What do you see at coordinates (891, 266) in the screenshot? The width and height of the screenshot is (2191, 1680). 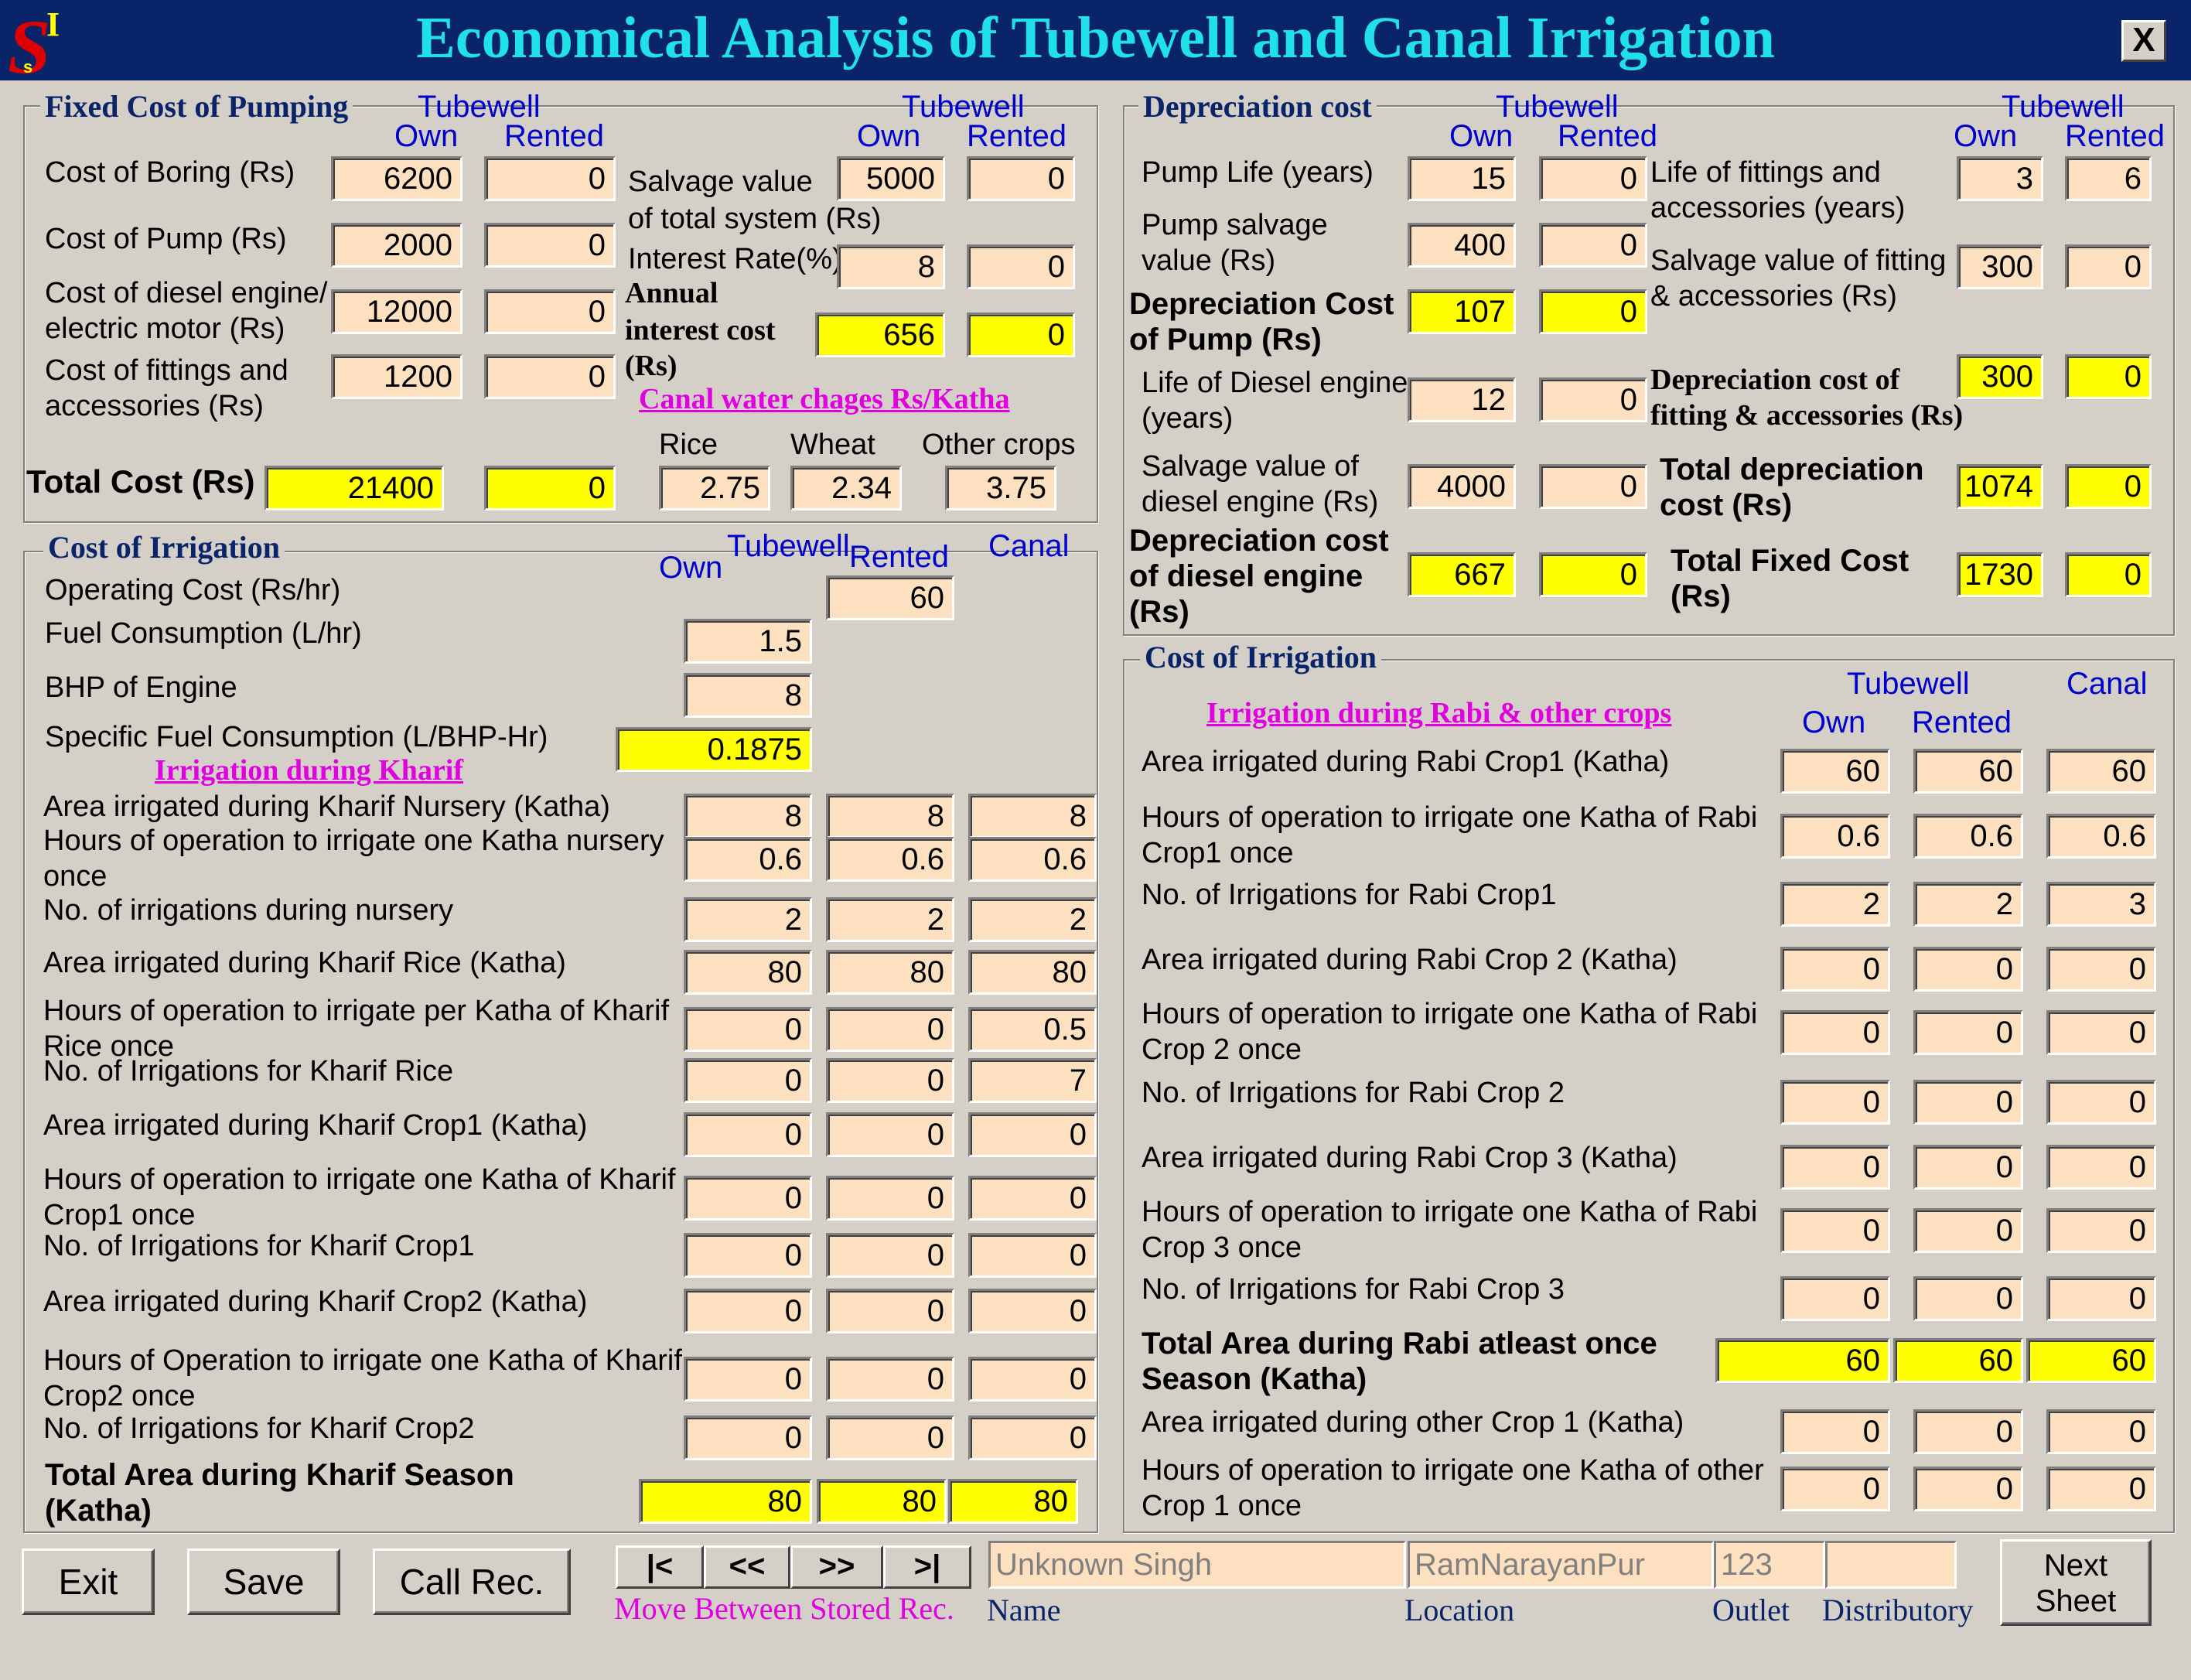 I see `interest-rate-own-field: 8` at bounding box center [891, 266].